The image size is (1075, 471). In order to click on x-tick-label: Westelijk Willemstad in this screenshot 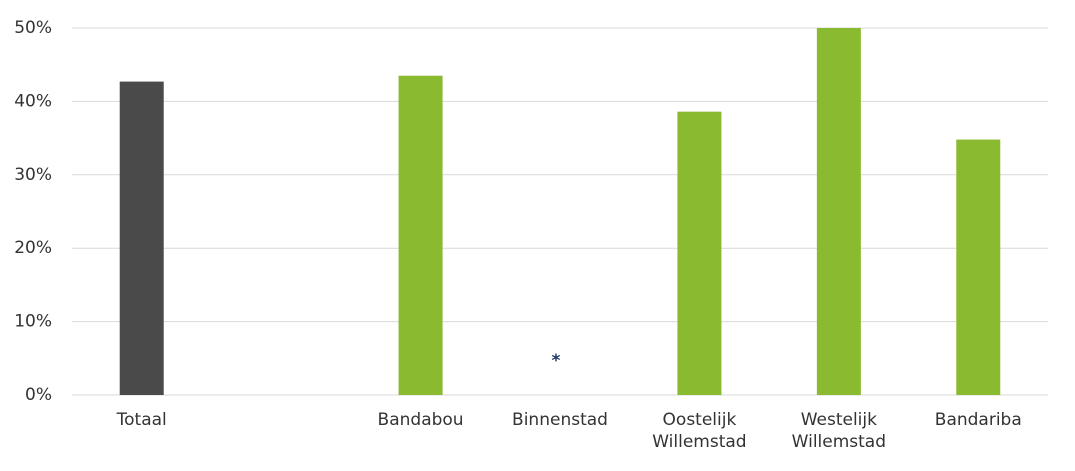, I will do `click(839, 431)`.